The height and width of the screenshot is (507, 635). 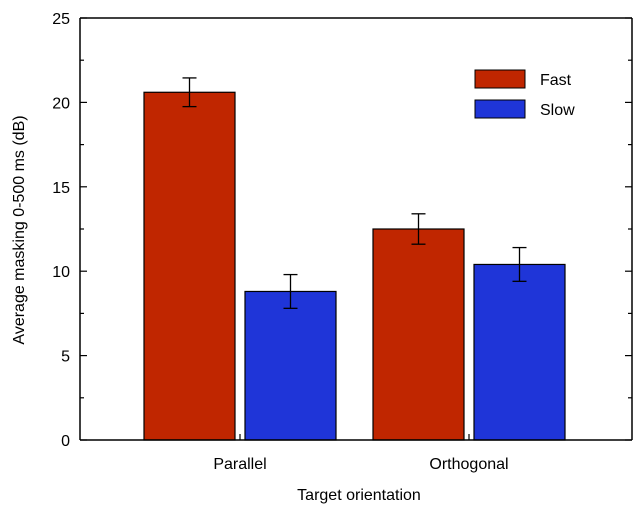 I want to click on legend-label-slow: Slow, so click(x=557, y=110).